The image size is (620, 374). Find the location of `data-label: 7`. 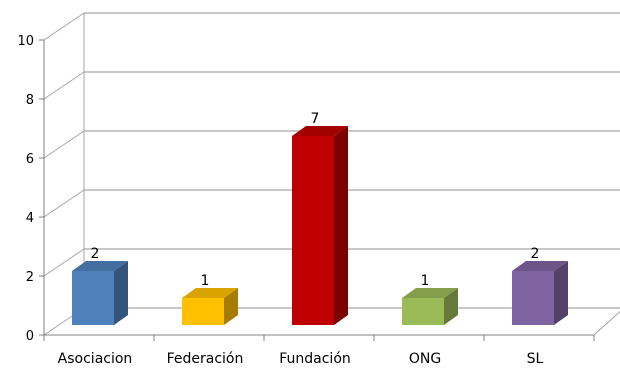

data-label: 7 is located at coordinates (315, 119).